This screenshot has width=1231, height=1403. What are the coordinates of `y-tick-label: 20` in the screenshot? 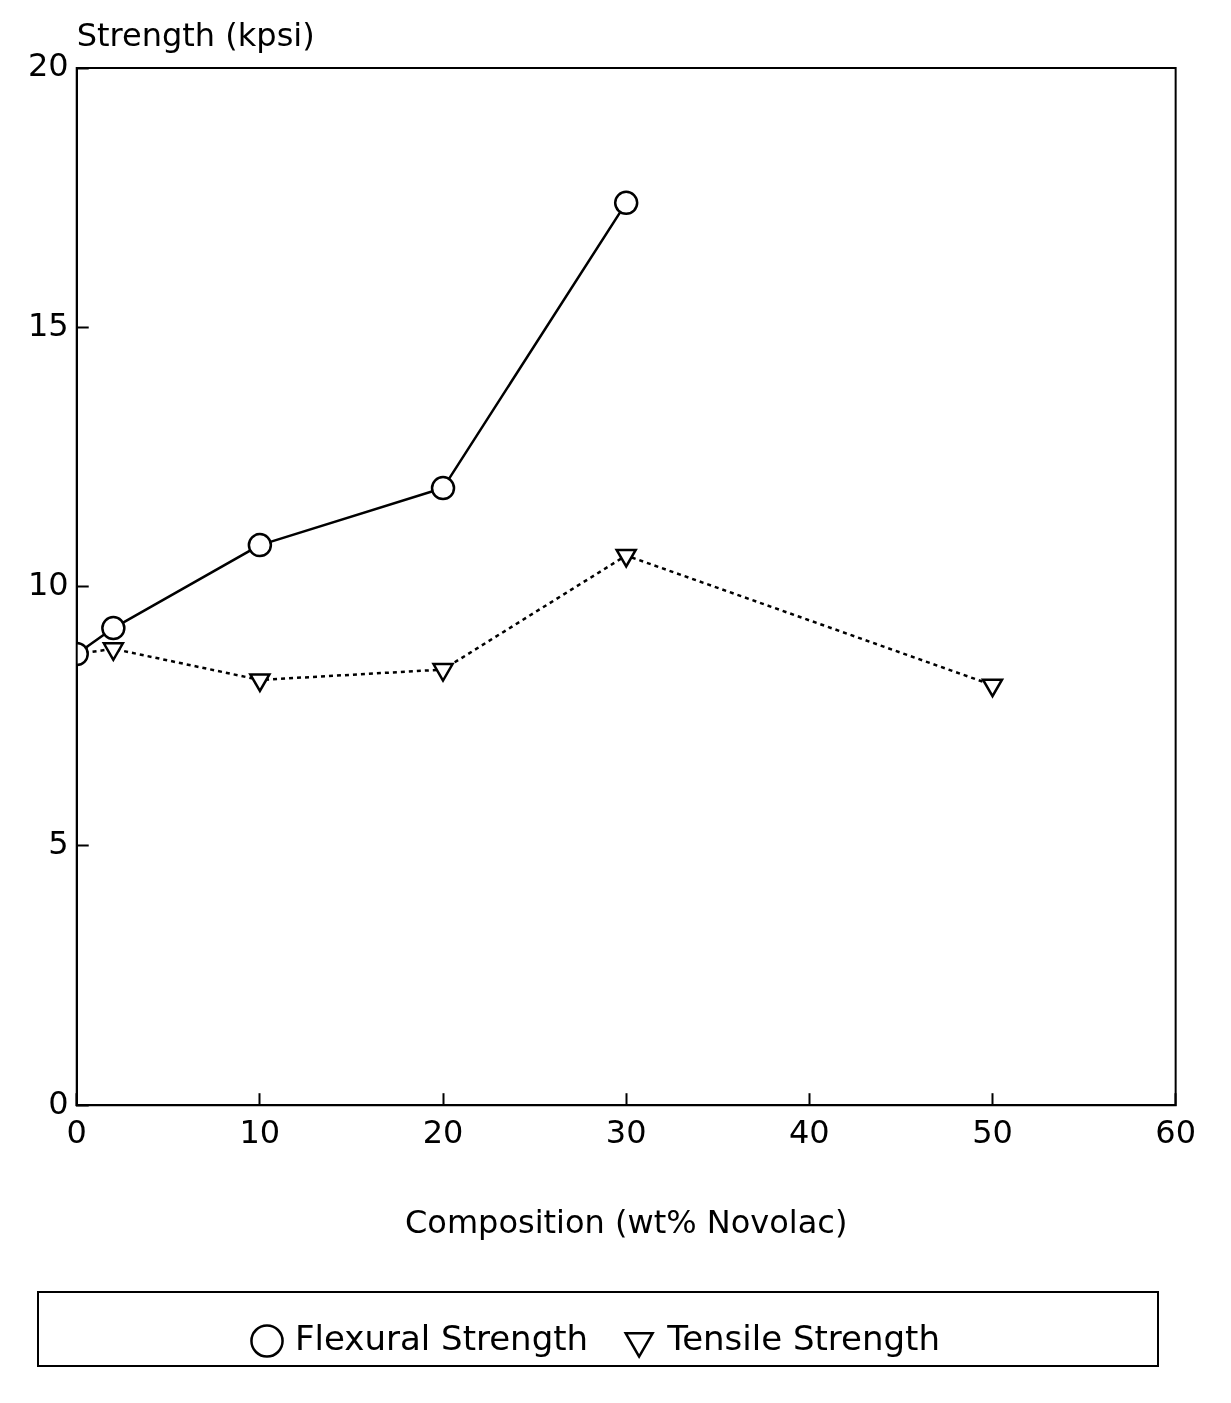 It's located at (48, 65).